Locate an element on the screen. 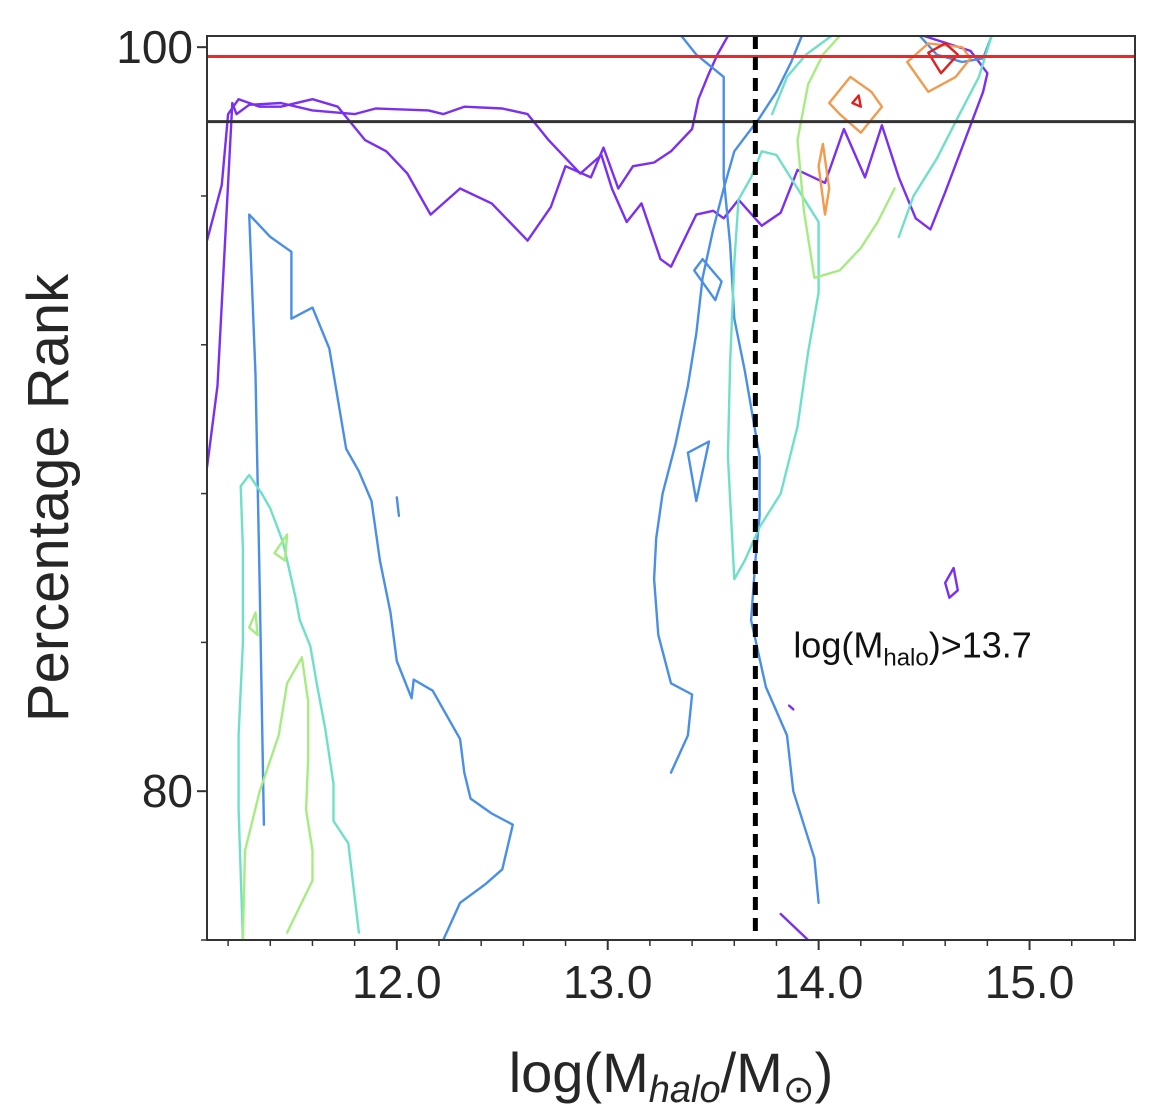  y-tick-label: 80 is located at coordinates (167, 791).